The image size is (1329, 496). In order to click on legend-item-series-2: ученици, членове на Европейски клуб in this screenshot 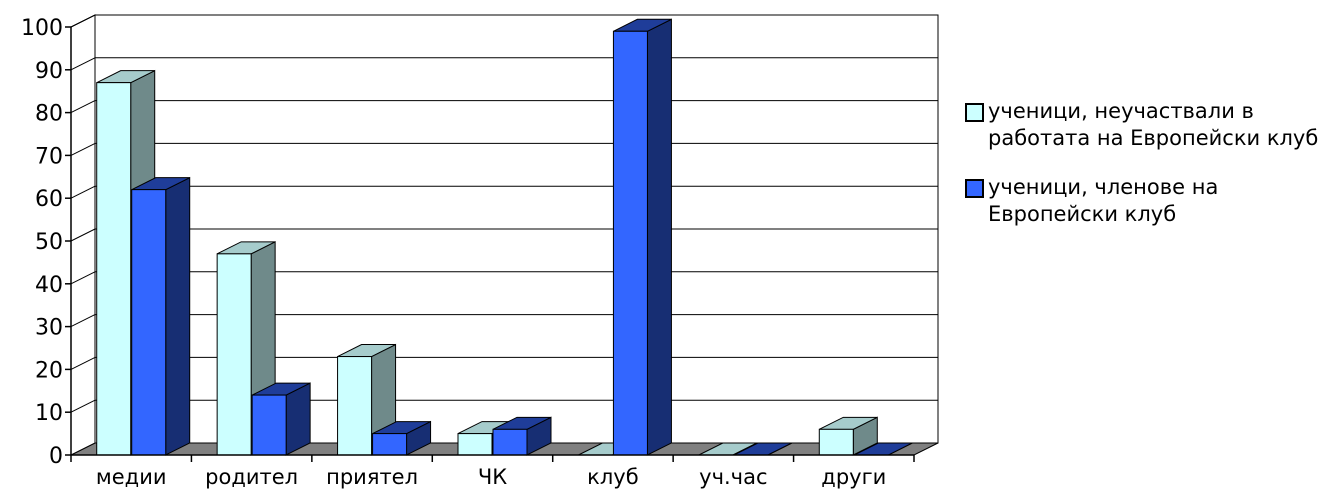, I will do `click(1145, 201)`.